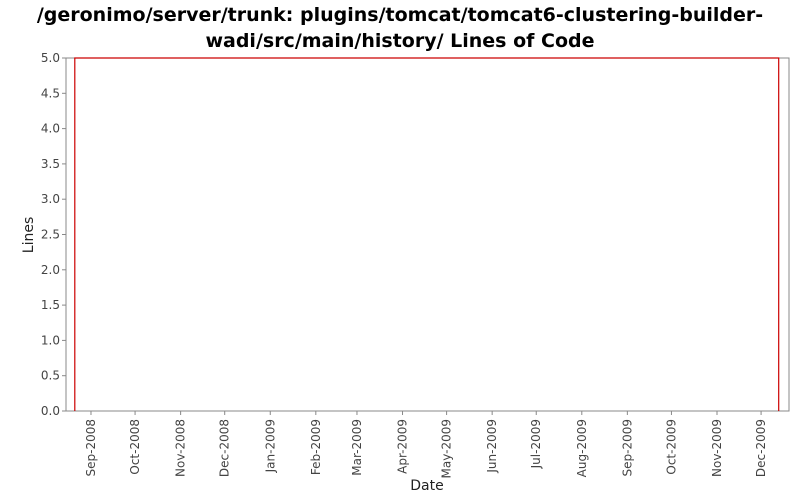  Describe the element at coordinates (357, 447) in the screenshot. I see `x-tick-label: Mar-2009` at that location.